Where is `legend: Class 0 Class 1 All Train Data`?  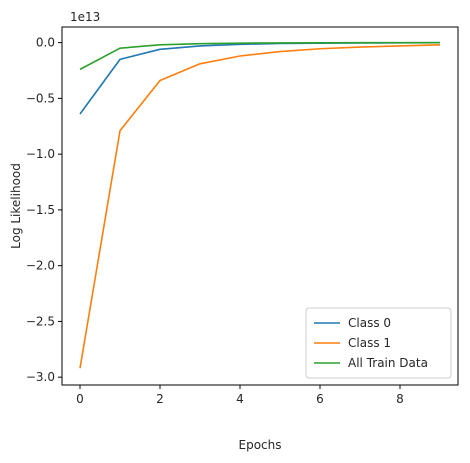 legend: Class 0 Class 1 All Train Data is located at coordinates (378, 343).